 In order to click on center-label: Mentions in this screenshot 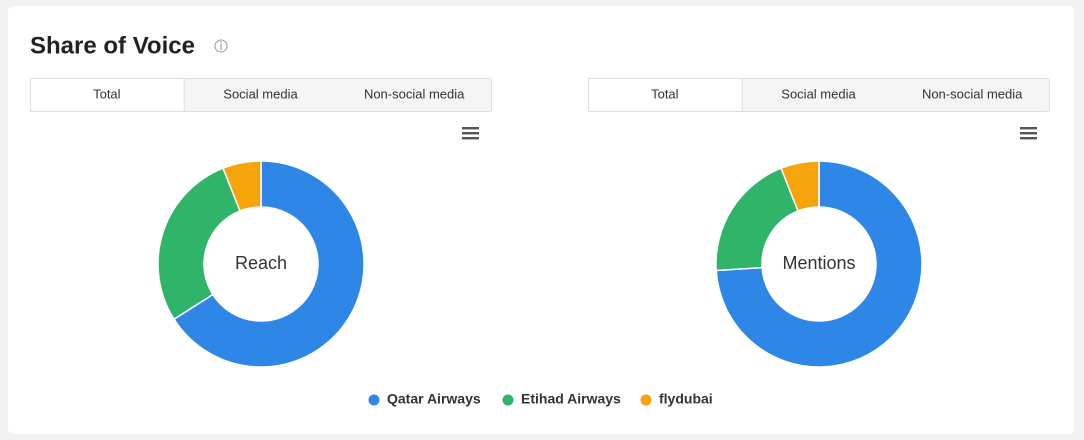, I will do `click(818, 263)`.